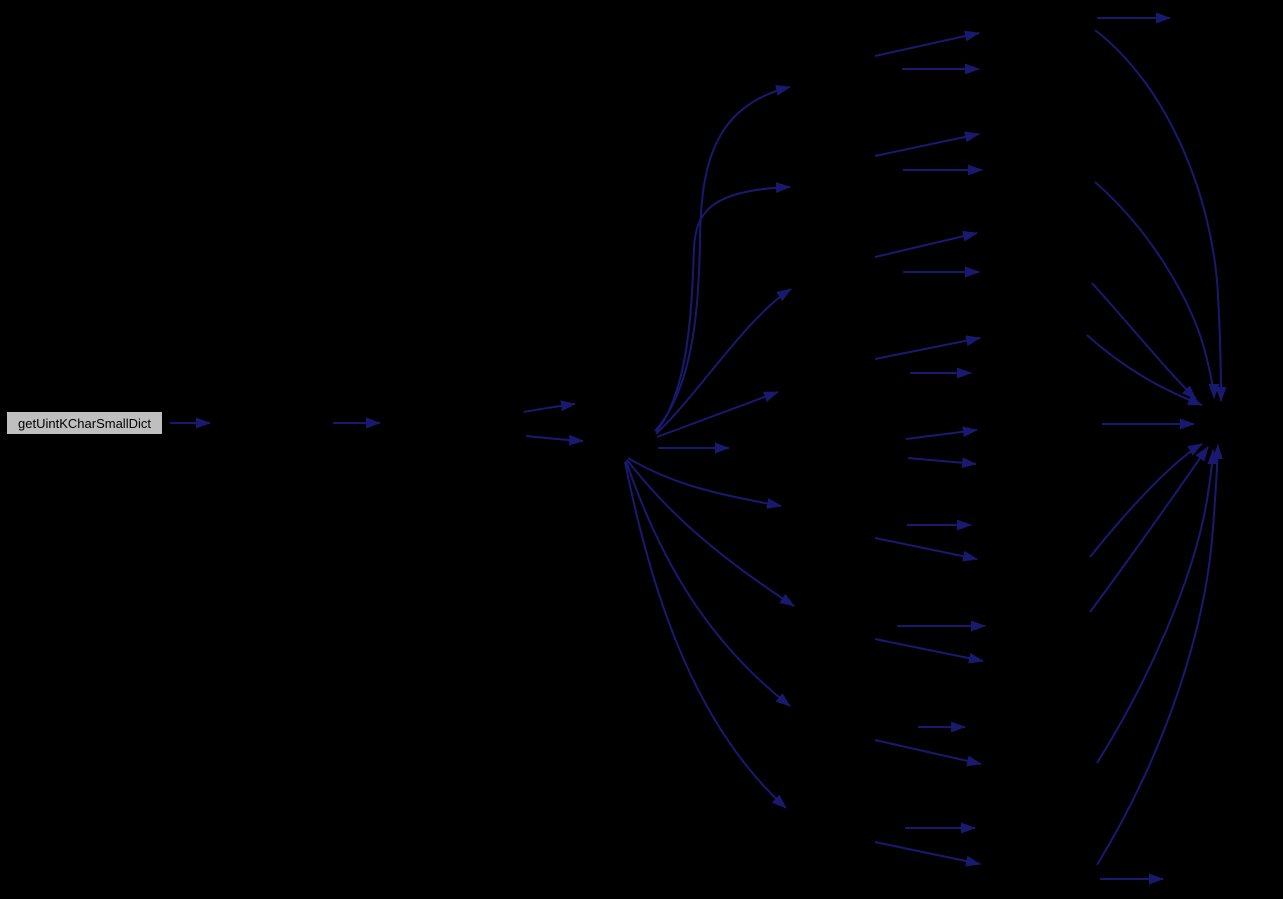 The width and height of the screenshot is (1283, 899). What do you see at coordinates (941, 433) in the screenshot?
I see `edge-mid5-a` at bounding box center [941, 433].